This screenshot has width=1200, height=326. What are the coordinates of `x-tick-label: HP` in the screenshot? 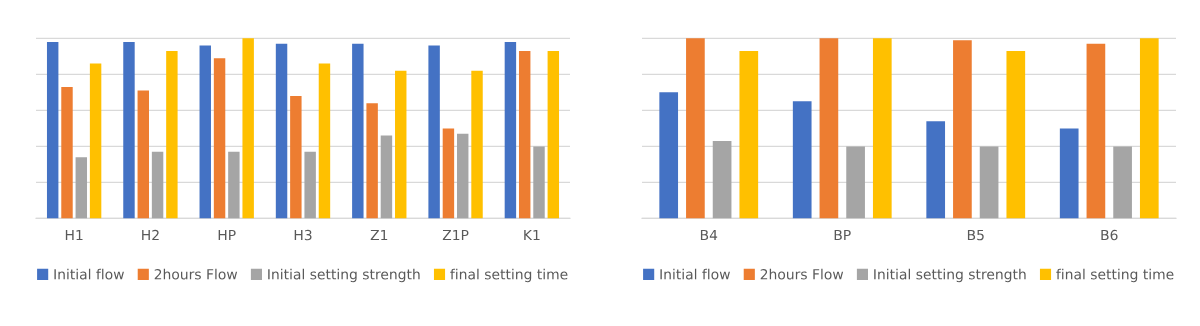 It's located at (227, 235).